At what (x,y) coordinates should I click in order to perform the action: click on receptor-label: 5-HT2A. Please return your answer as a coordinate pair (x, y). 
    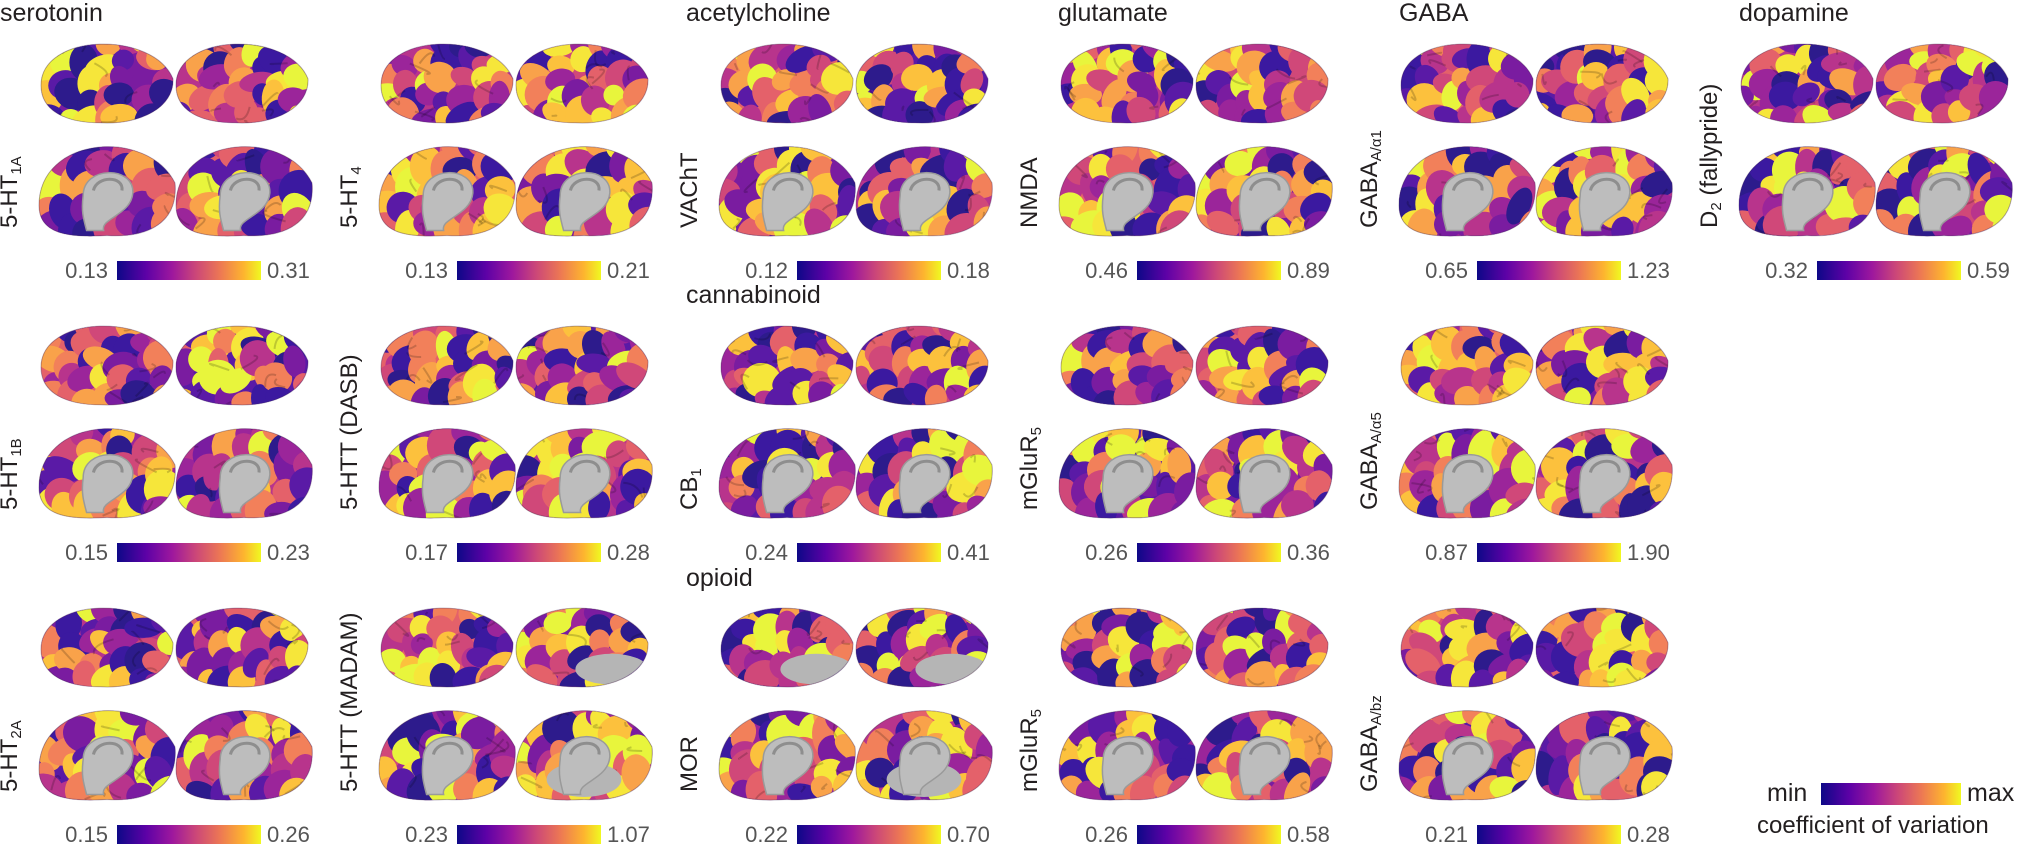
    Looking at the image, I should click on (14, 756).